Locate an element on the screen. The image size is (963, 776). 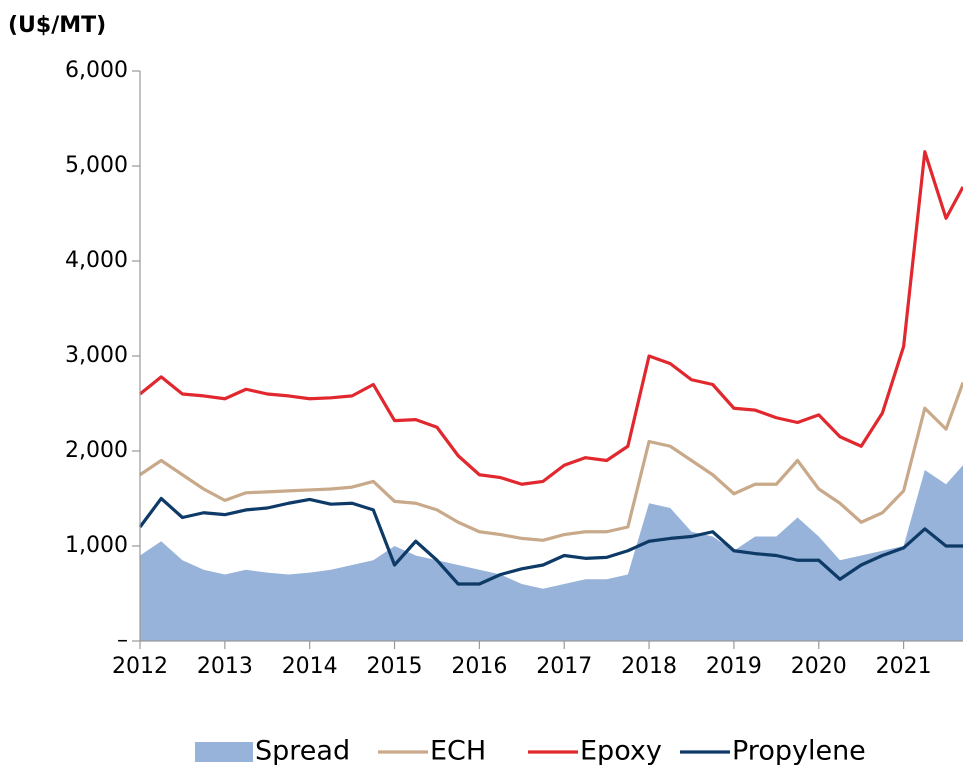
y-tick-label: 5,000 is located at coordinates (96, 165).